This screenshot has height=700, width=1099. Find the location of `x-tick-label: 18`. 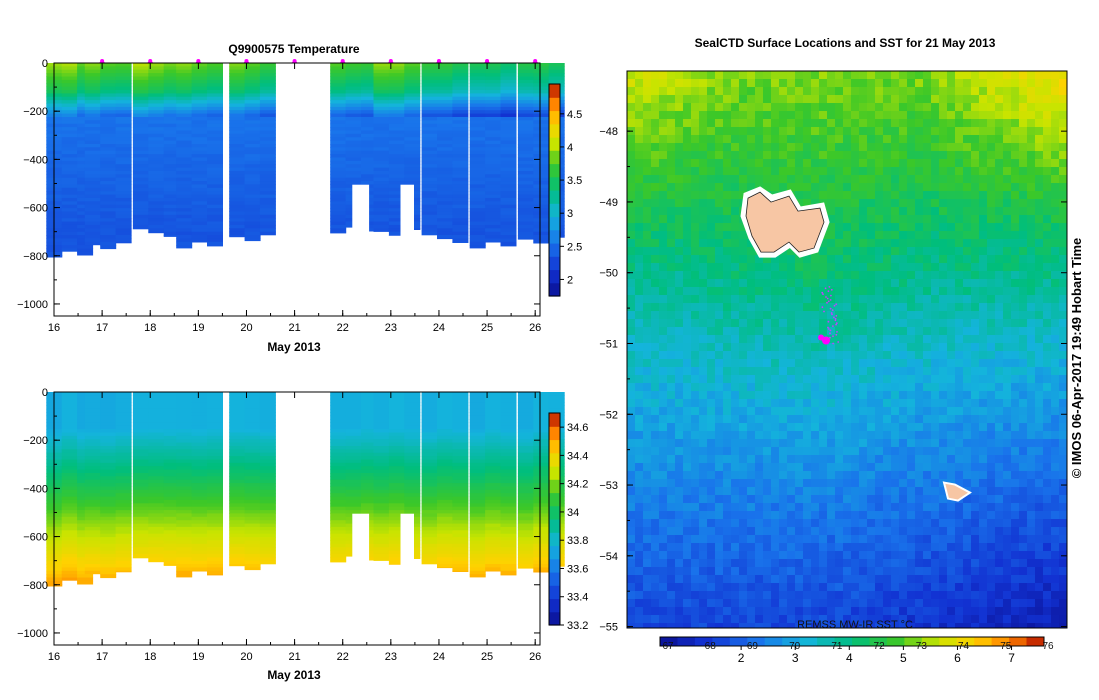

x-tick-label: 18 is located at coordinates (150, 328).